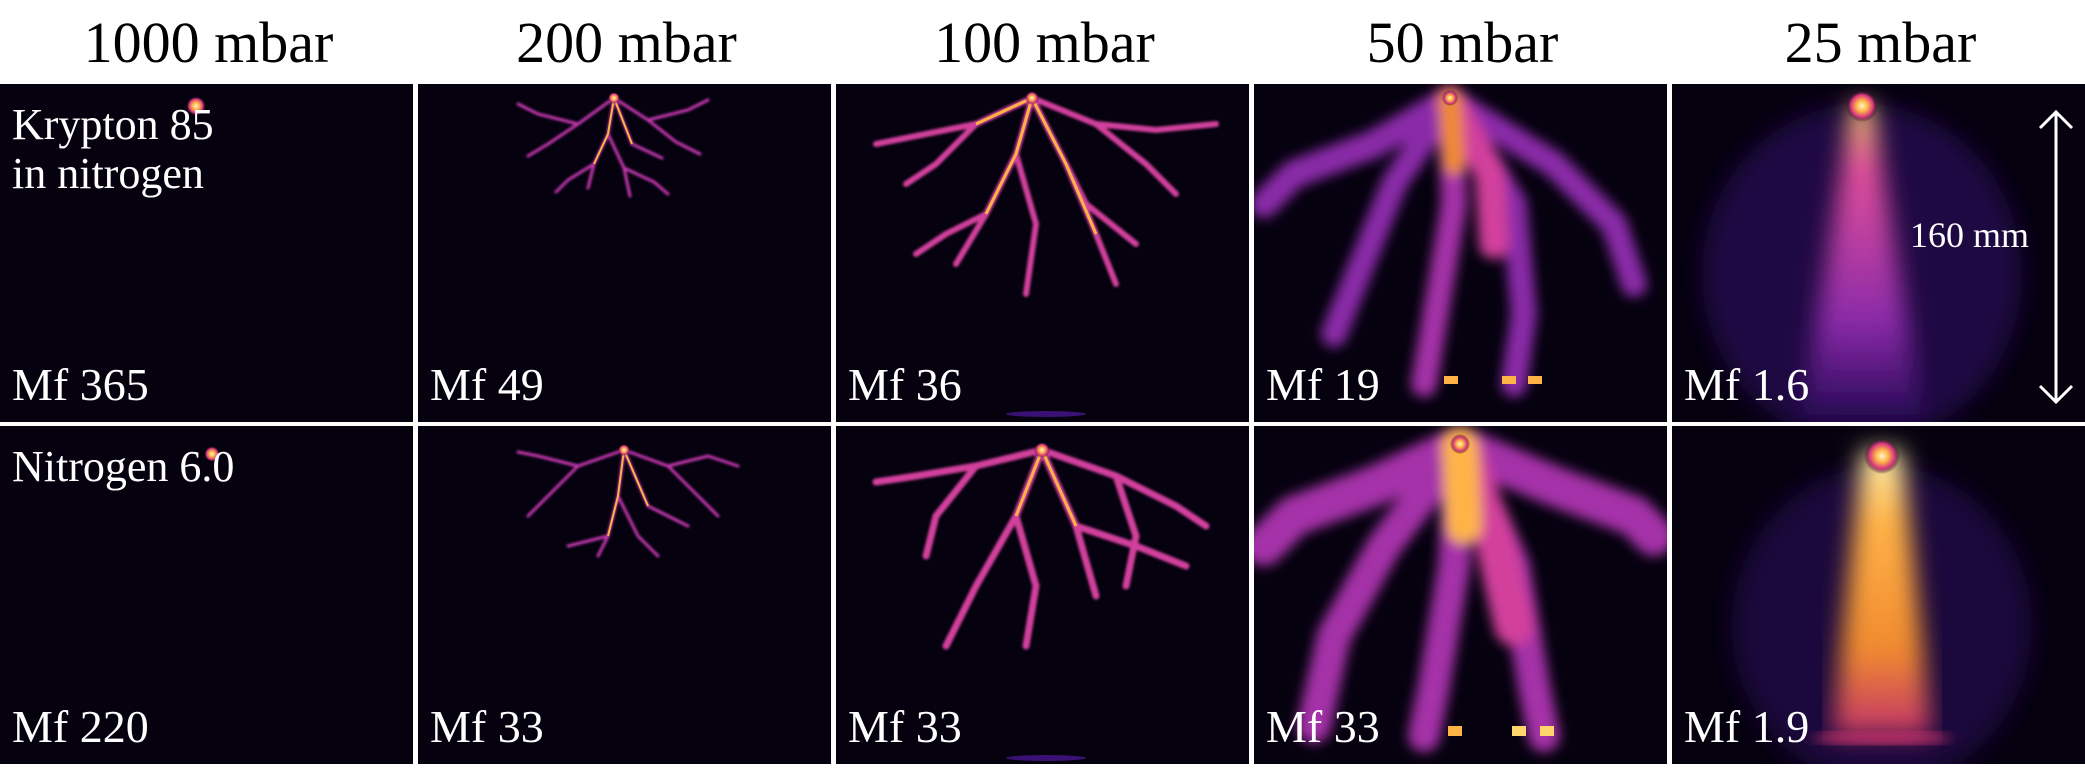 The image size is (2085, 768). I want to click on column-header-200-mbar: 200 mbar, so click(626, 42).